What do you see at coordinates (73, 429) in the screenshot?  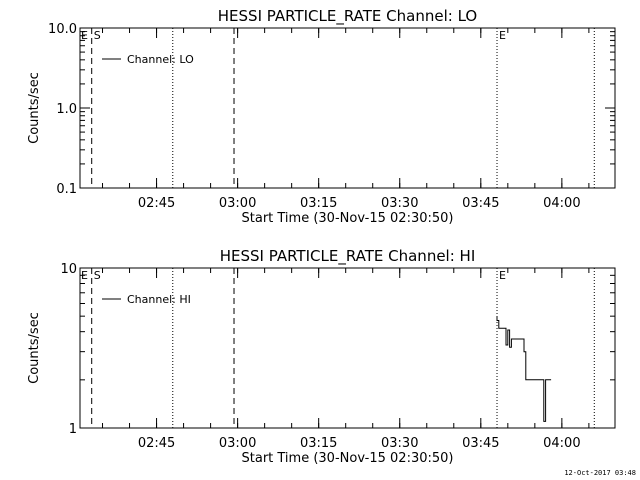 I see `y-tick-label: 1` at bounding box center [73, 429].